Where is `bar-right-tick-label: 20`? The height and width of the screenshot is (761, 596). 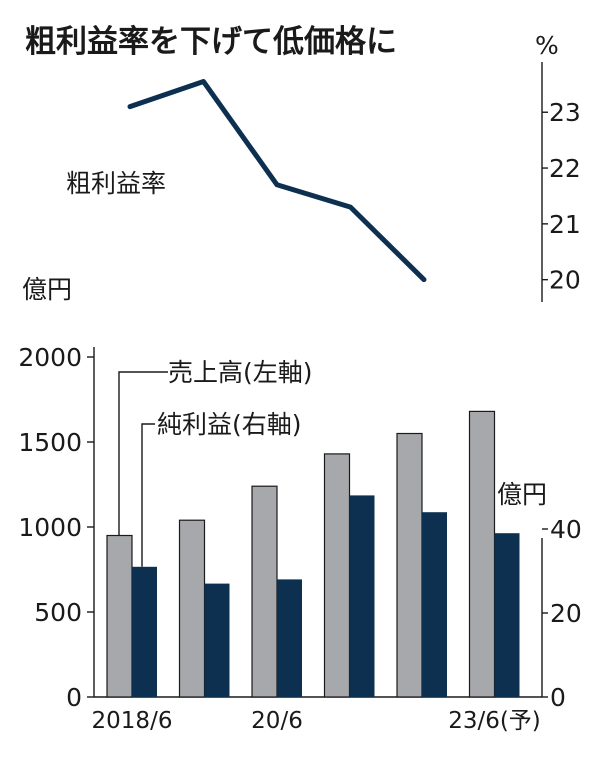
bar-right-tick-label: 20 is located at coordinates (566, 613).